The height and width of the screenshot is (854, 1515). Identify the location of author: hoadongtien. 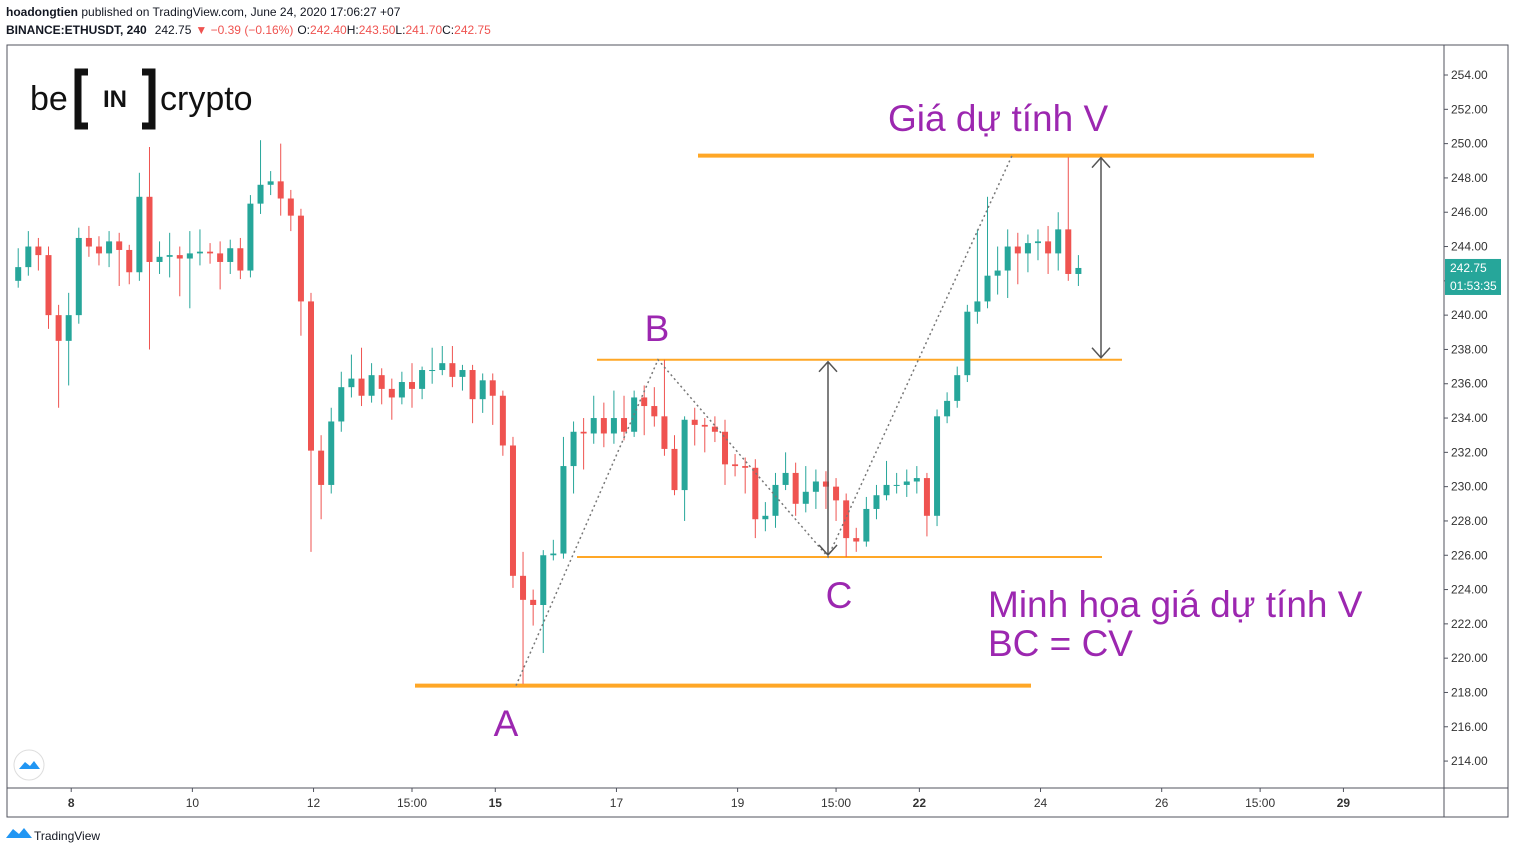
(42, 12).